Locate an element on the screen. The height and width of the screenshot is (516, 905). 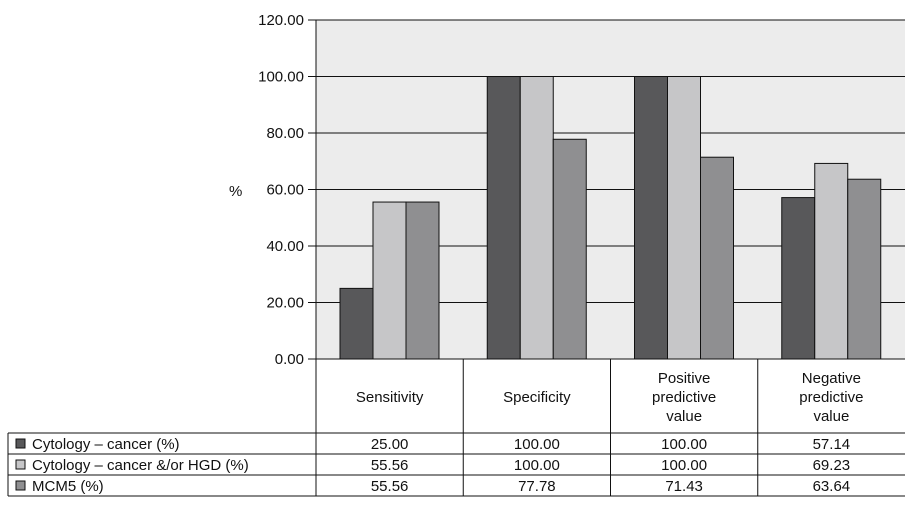
legend-label-2: Cytology – cancer &/or HGD (%) is located at coordinates (140, 465).